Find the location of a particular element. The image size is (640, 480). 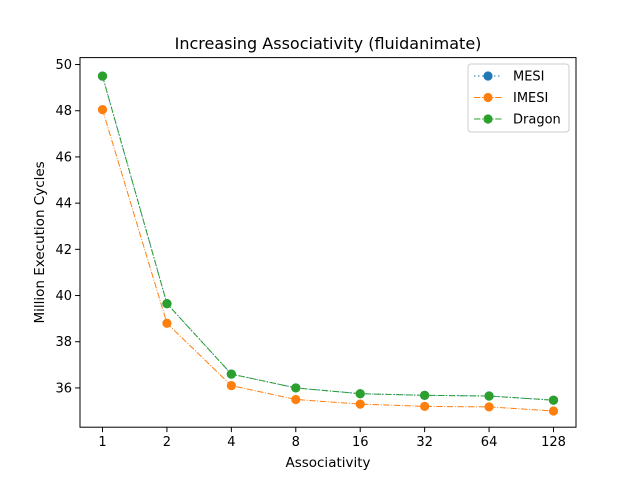

y-tick-label: 46 is located at coordinates (63, 157).